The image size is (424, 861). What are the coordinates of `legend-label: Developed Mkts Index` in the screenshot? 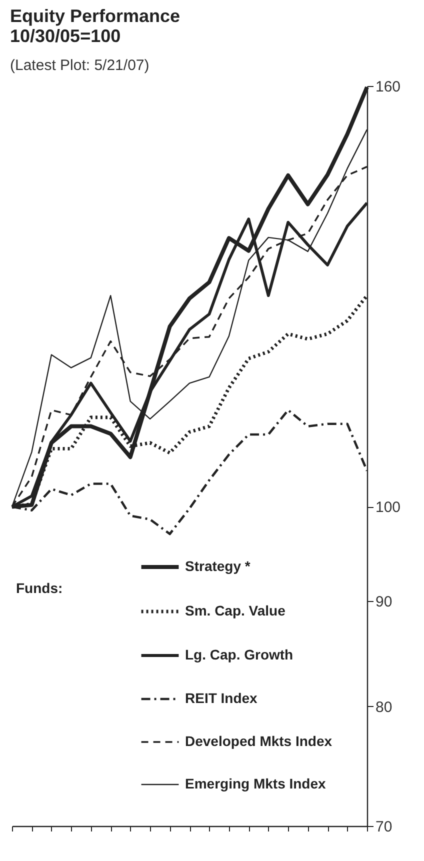 It's located at (258, 741).